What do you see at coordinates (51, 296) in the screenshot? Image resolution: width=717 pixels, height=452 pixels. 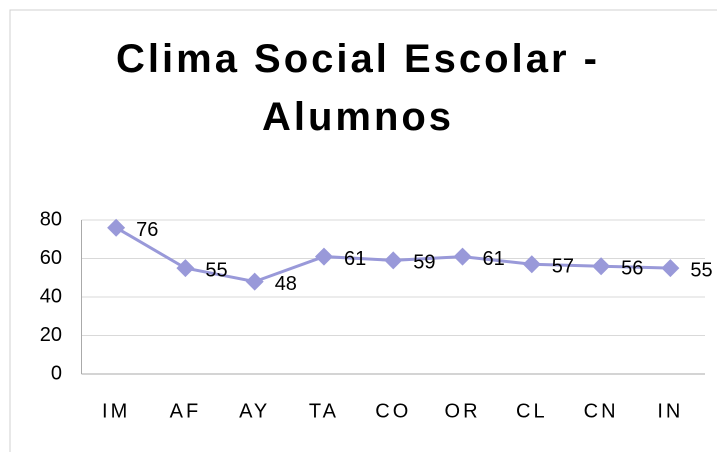 I see `y-tick-label: 40` at bounding box center [51, 296].